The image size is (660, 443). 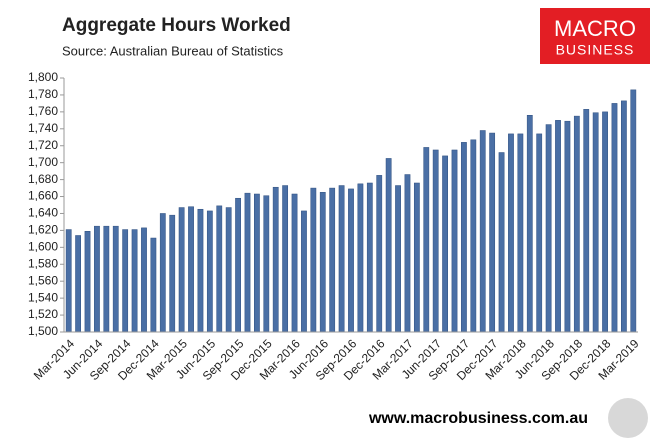 I want to click on y-tick-label: 1,800, so click(x=43, y=77).